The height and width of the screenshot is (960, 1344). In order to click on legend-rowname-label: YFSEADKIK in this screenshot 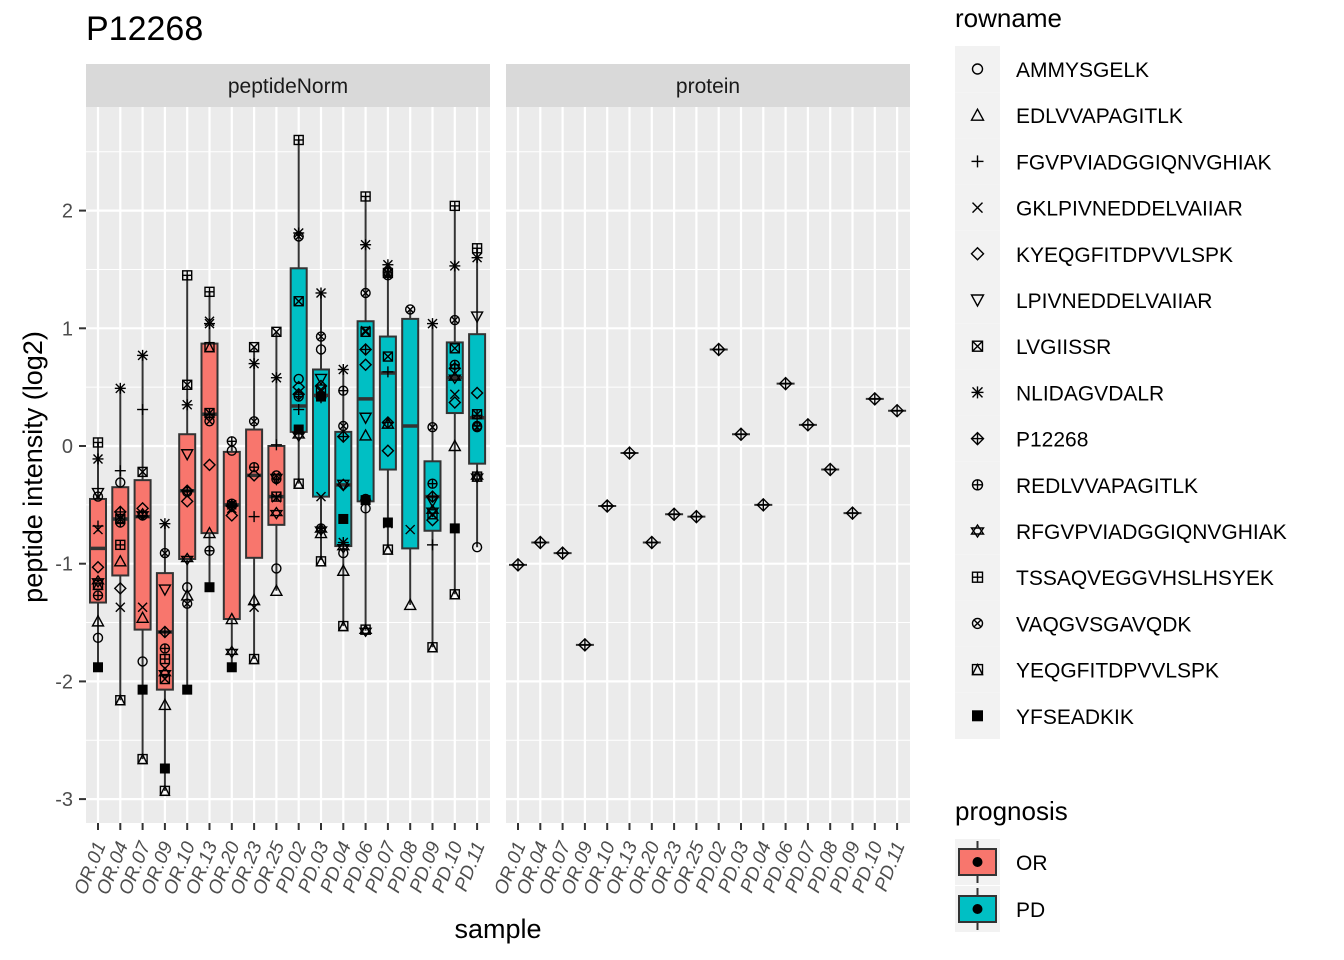, I will do `click(1075, 717)`.